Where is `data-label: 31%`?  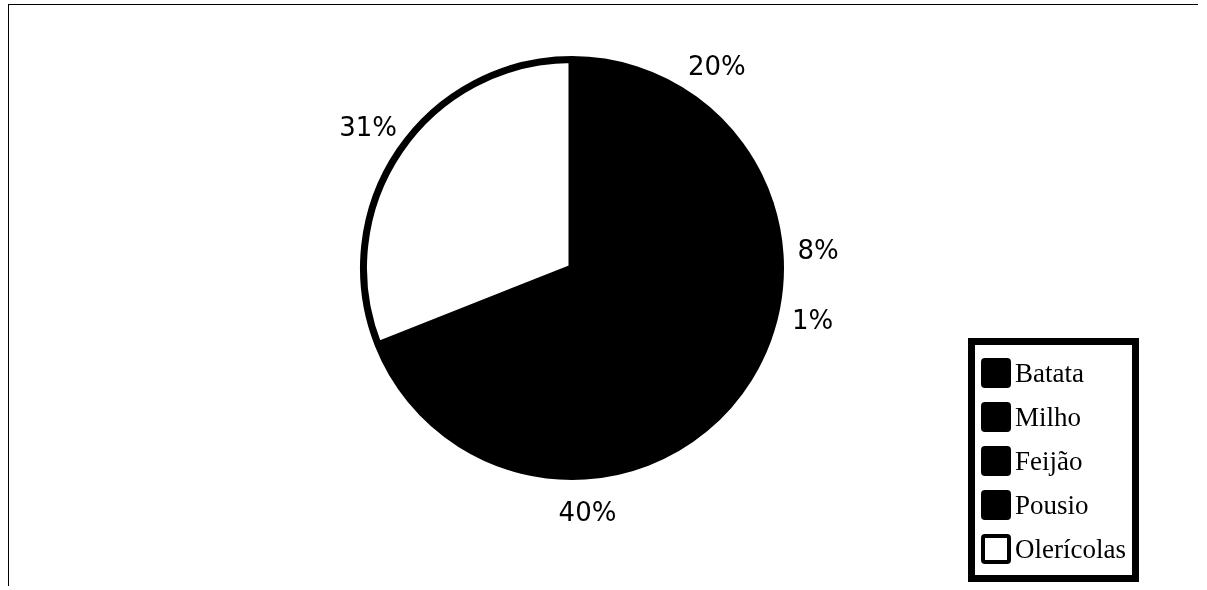
data-label: 31% is located at coordinates (368, 127).